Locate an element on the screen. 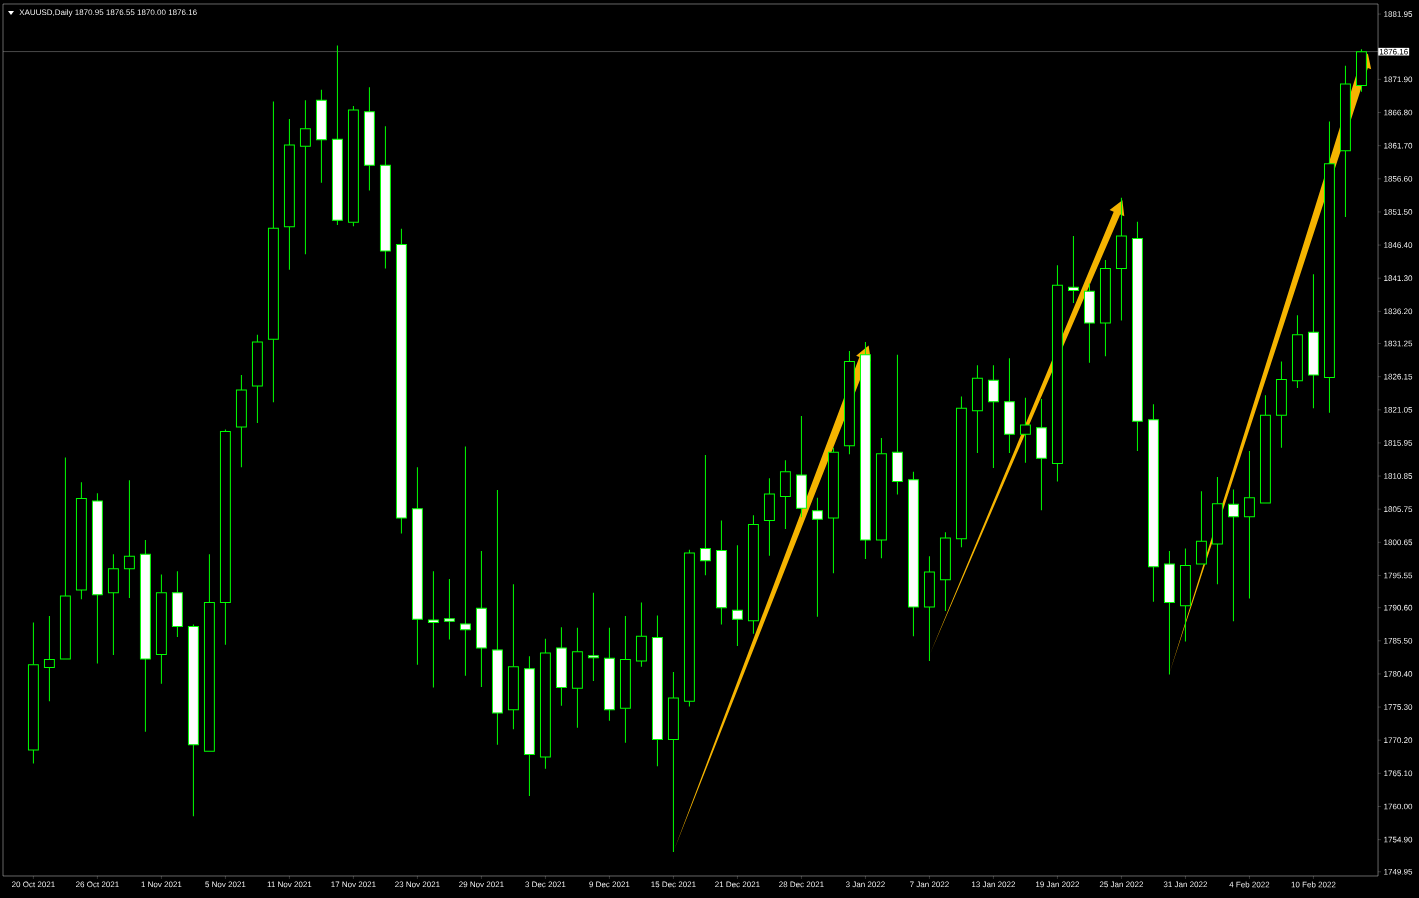  x-tick-label: 15 Dec 2021 is located at coordinates (673, 884).